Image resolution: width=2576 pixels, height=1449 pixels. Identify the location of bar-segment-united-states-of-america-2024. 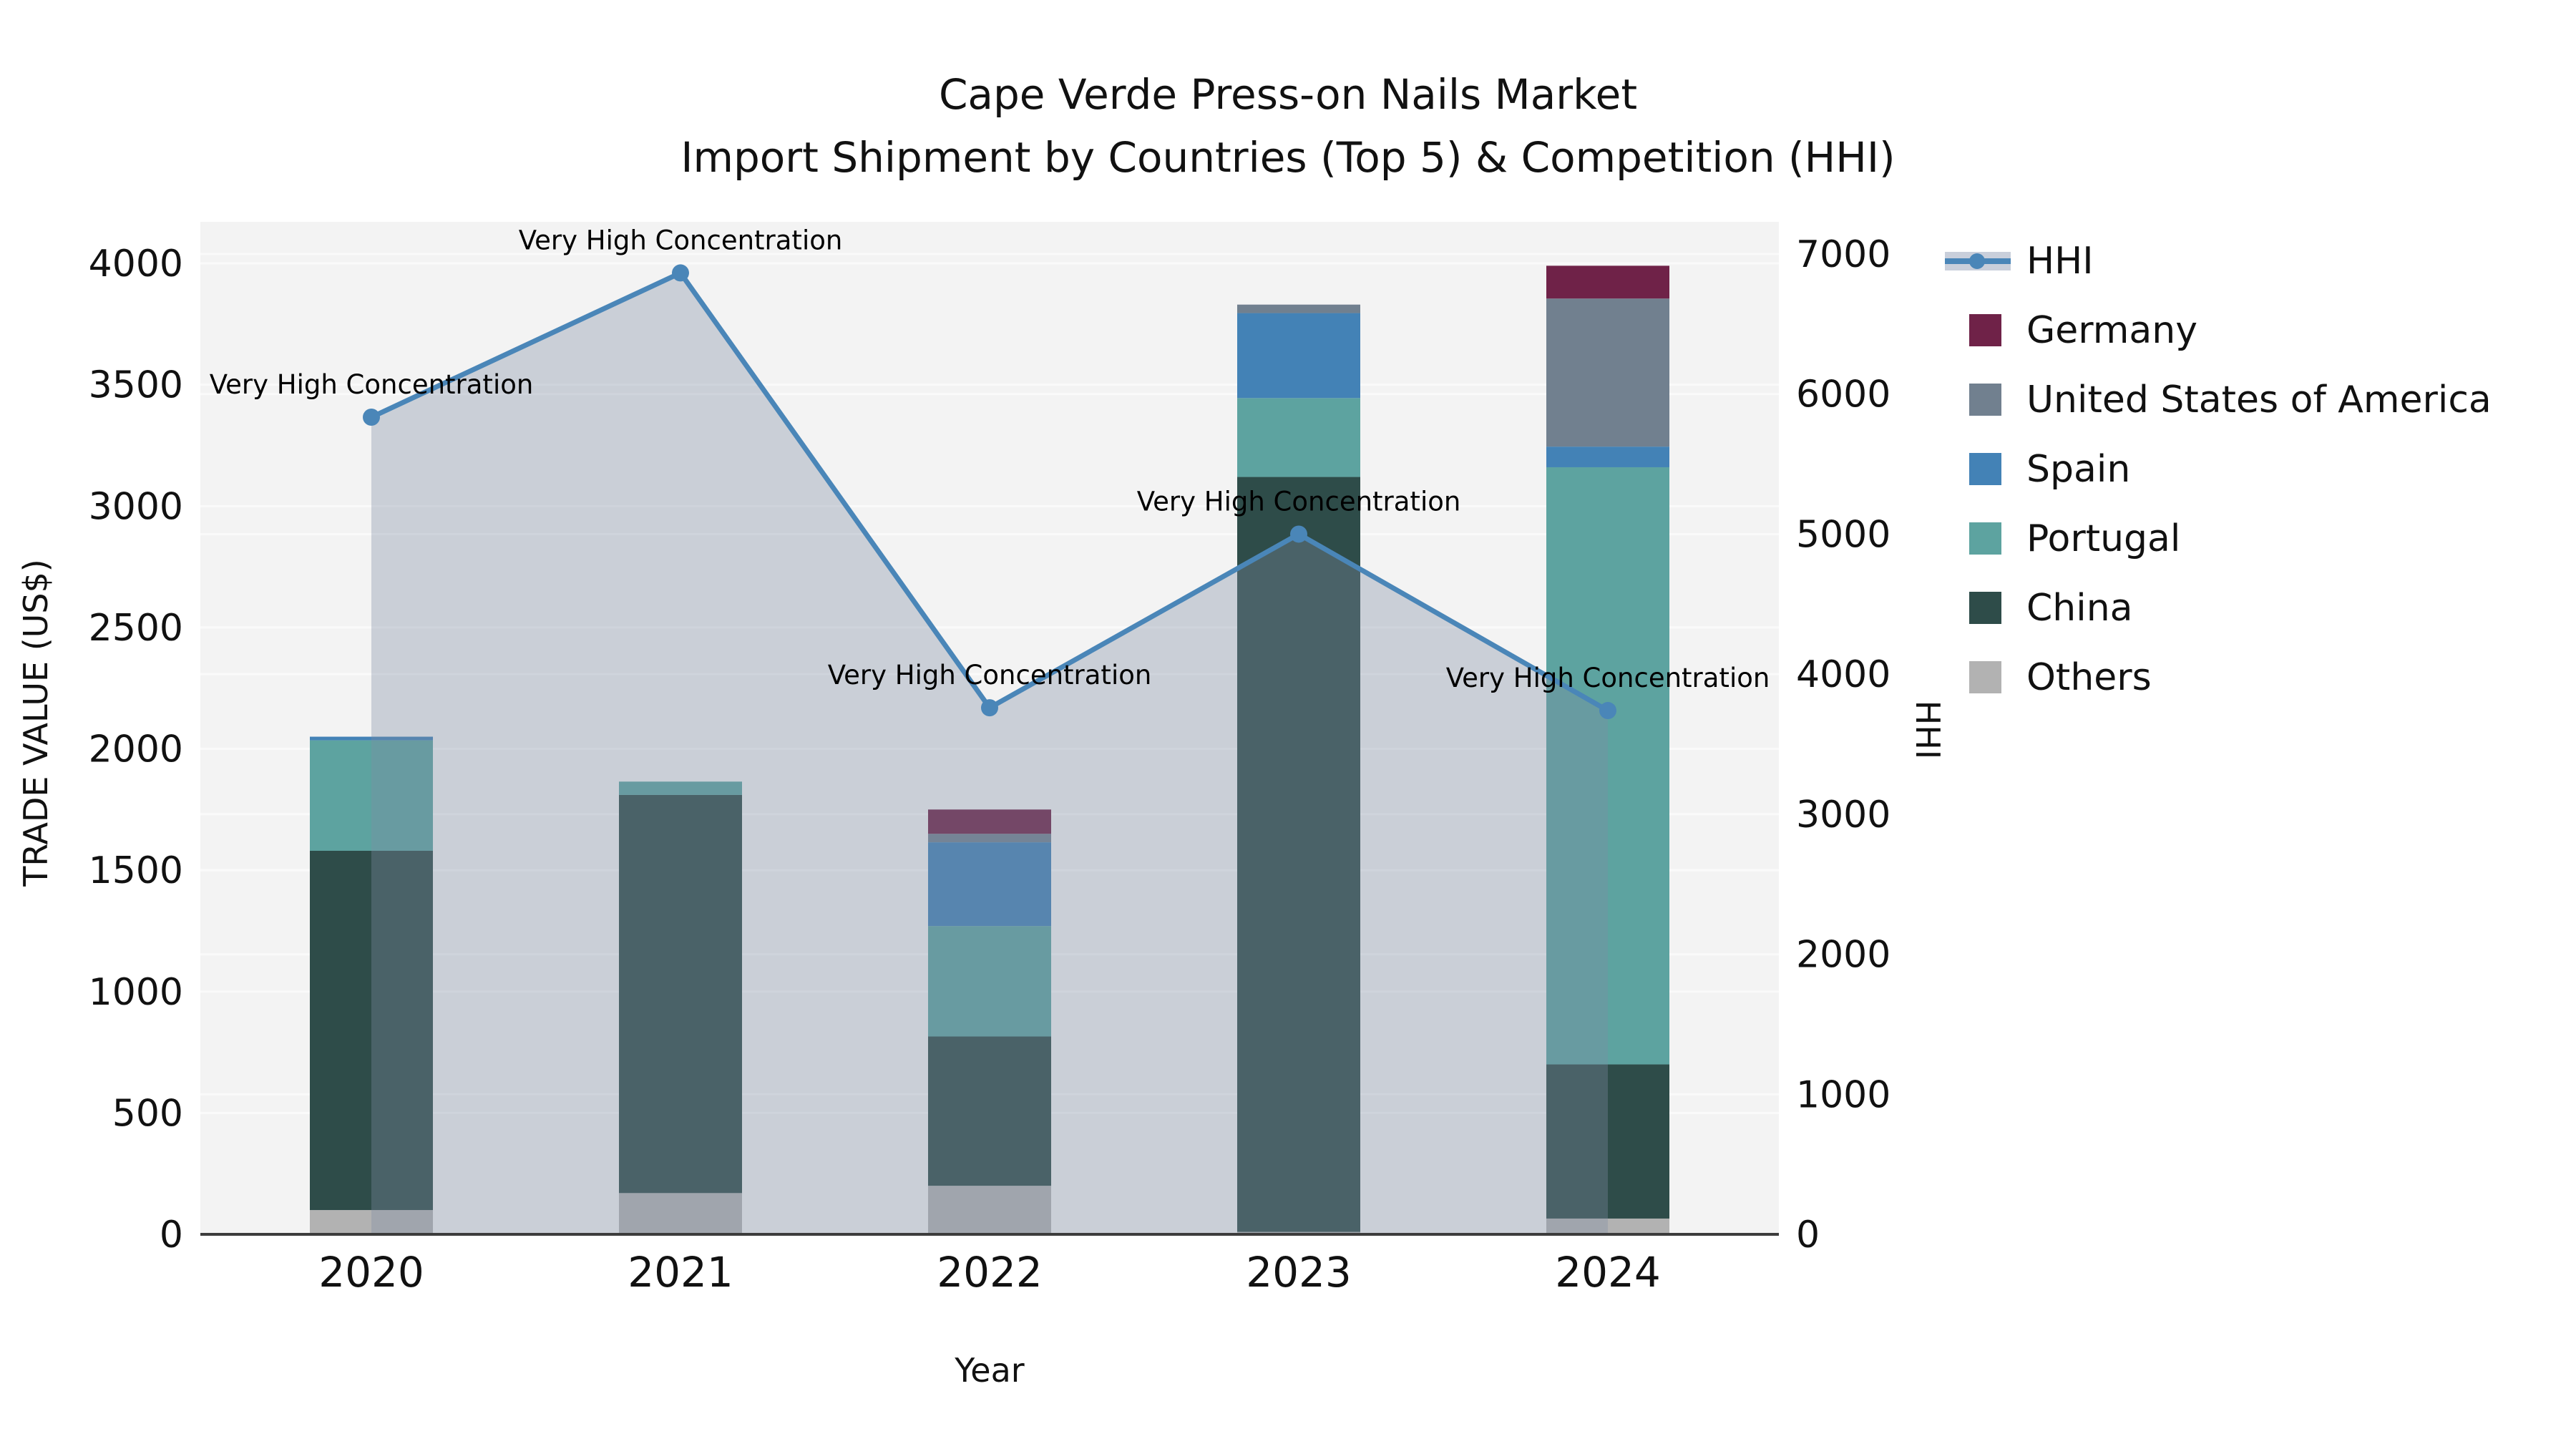
(1607, 372).